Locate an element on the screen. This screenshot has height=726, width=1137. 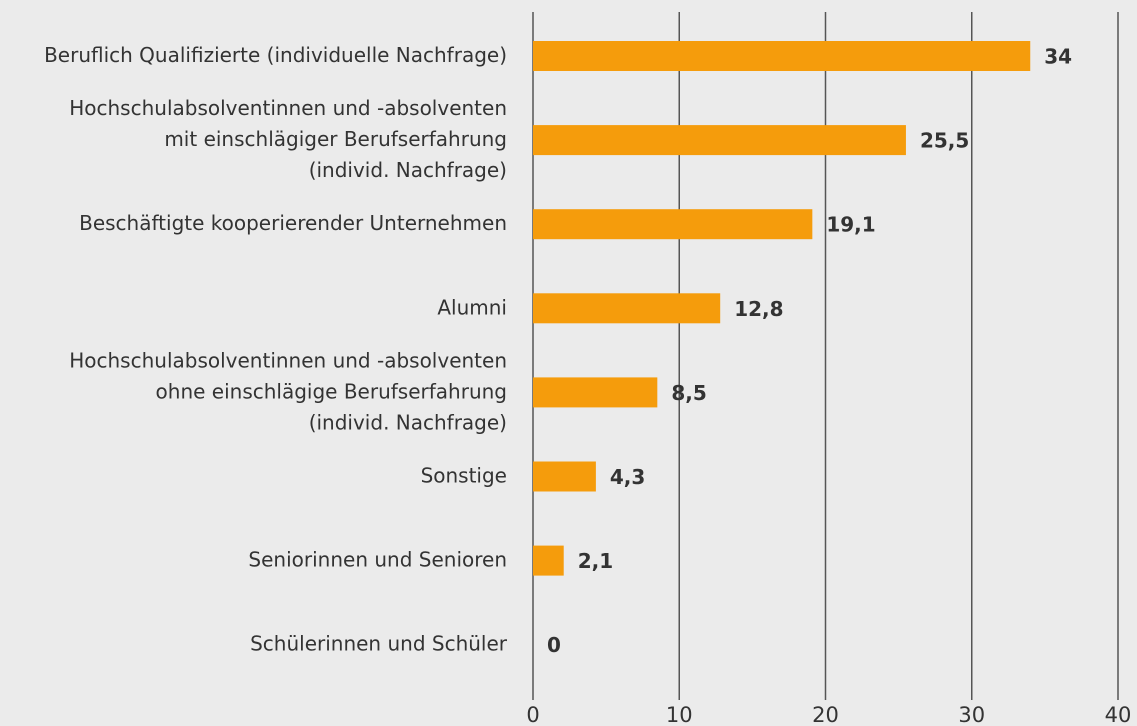
value-label: 19,1 is located at coordinates (850, 225).